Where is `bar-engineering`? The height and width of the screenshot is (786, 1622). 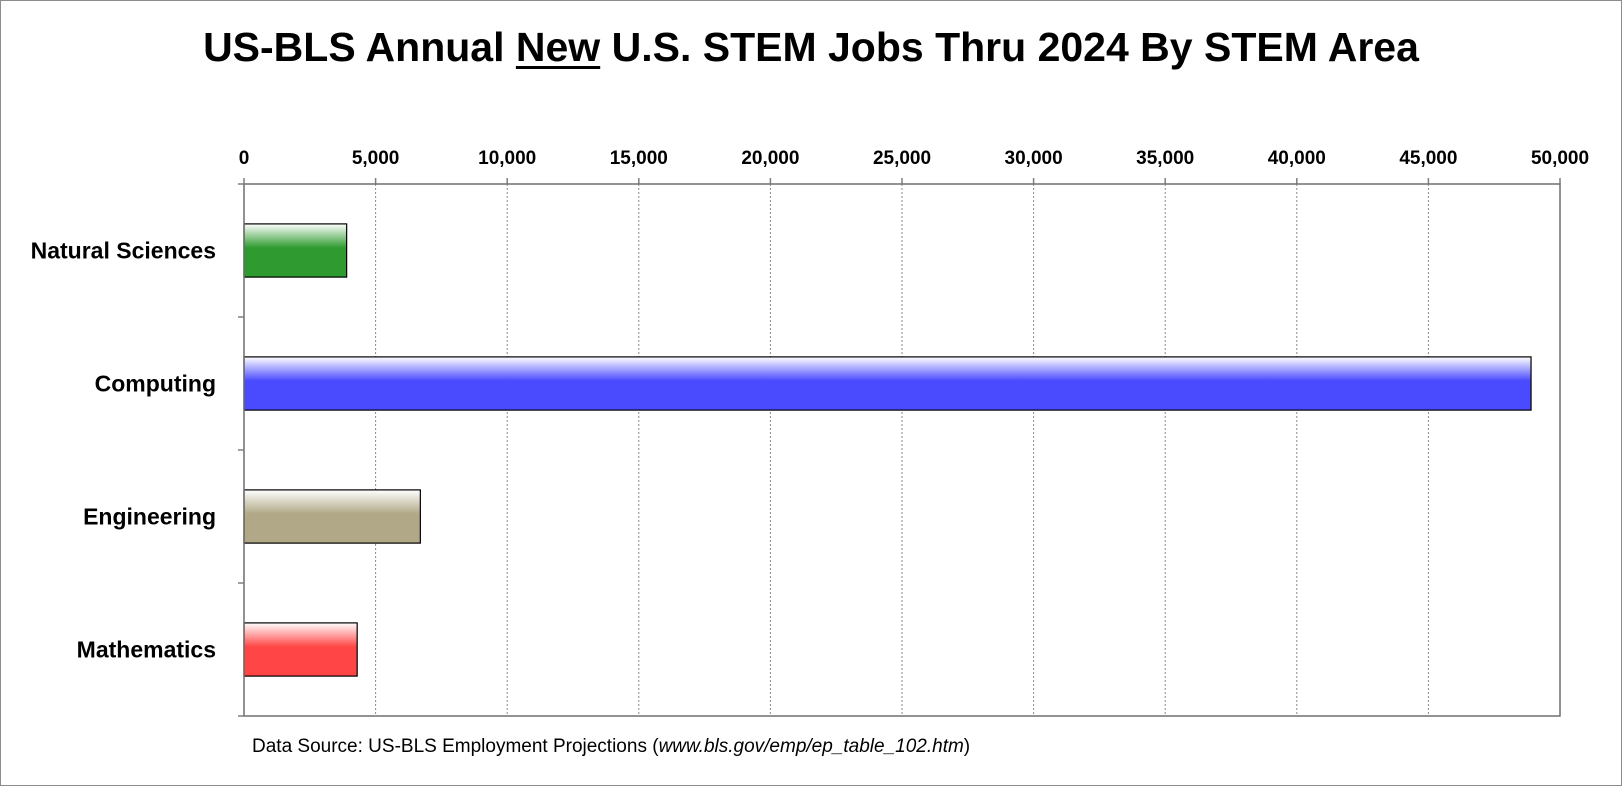 bar-engineering is located at coordinates (332, 516).